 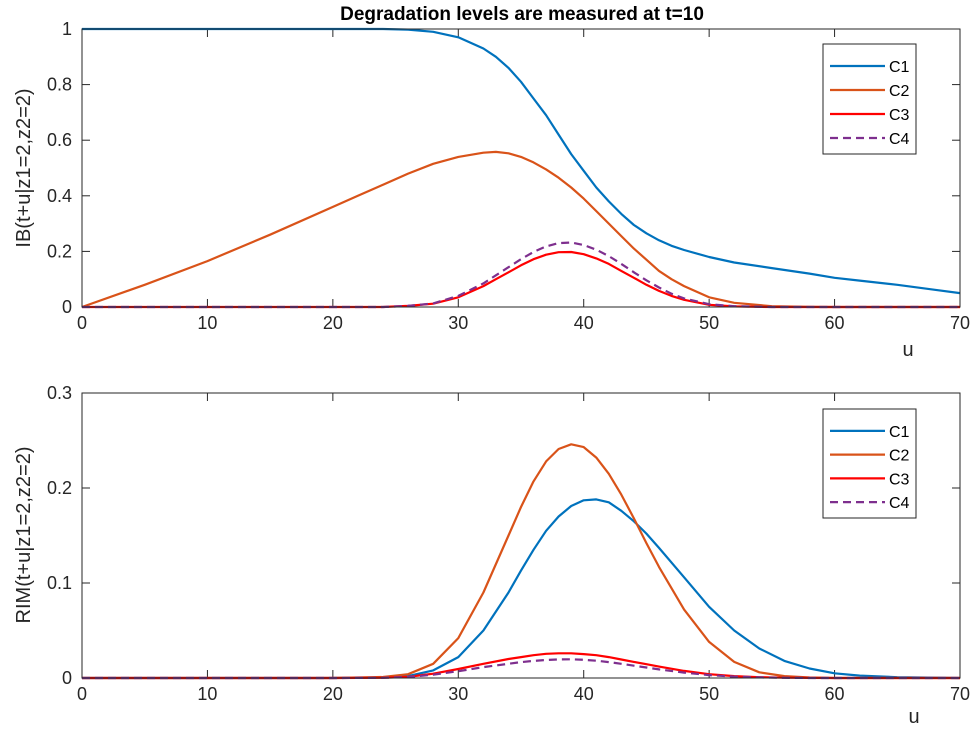 What do you see at coordinates (67, 29) in the screenshot?
I see `y-tick-label: 1` at bounding box center [67, 29].